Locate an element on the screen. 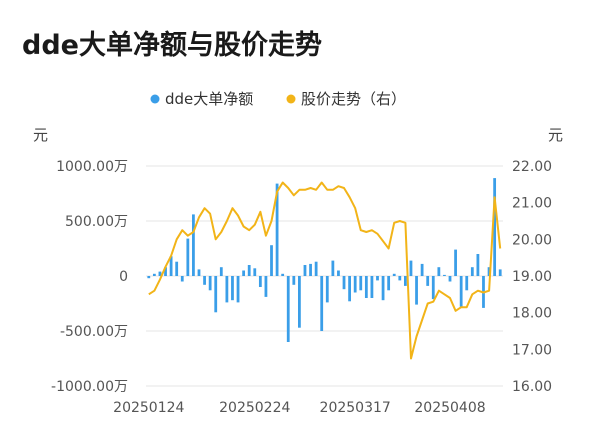  left-tick-label: 1000.00万 is located at coordinates (92, 167).